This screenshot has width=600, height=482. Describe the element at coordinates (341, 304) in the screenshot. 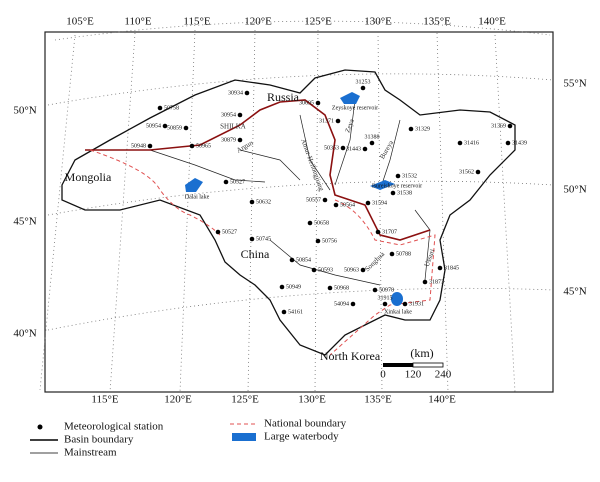

I see `station-label: 54094` at that location.